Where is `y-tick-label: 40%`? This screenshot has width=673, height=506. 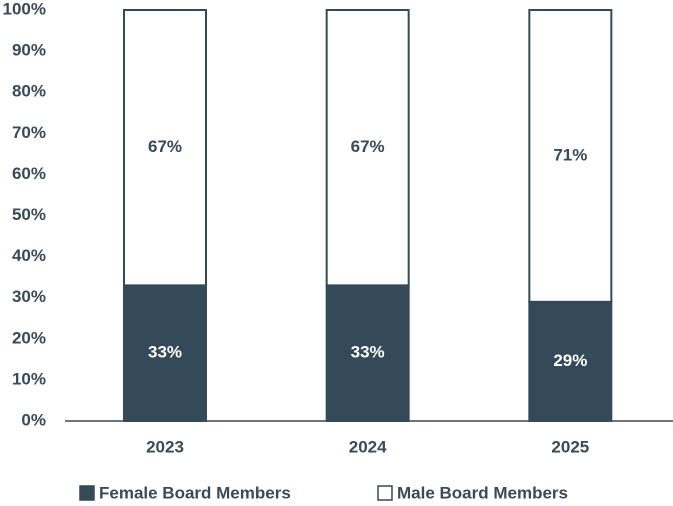
y-tick-label: 40% is located at coordinates (29, 255).